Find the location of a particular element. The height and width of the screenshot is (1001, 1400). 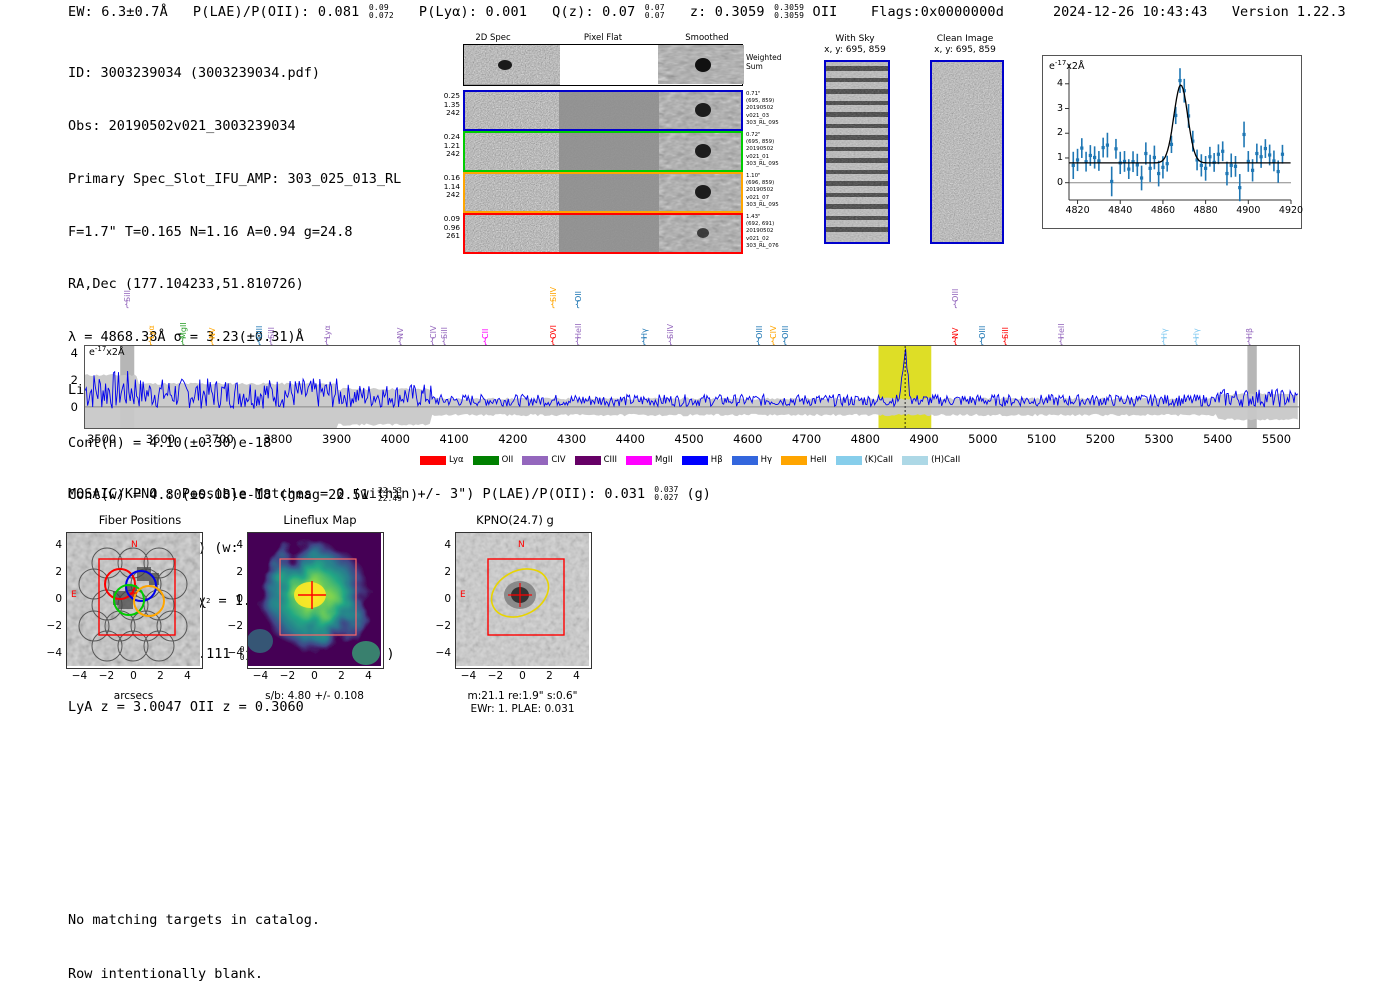

legend-item: CIII is located at coordinates (596, 460).